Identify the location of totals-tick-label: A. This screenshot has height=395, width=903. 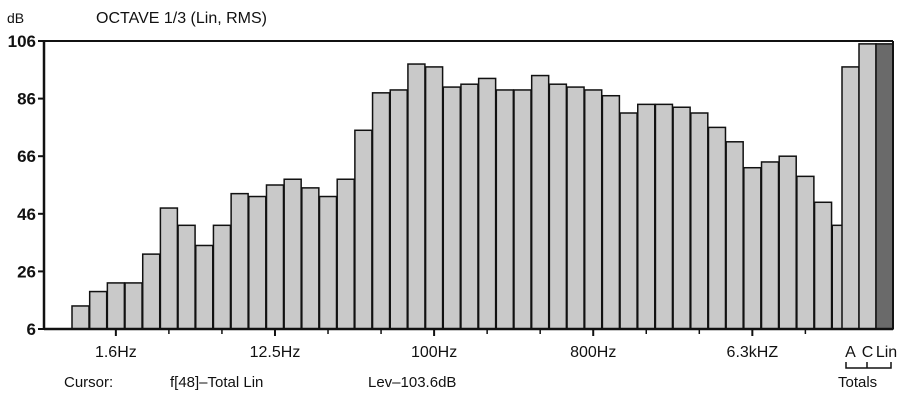
(850, 352).